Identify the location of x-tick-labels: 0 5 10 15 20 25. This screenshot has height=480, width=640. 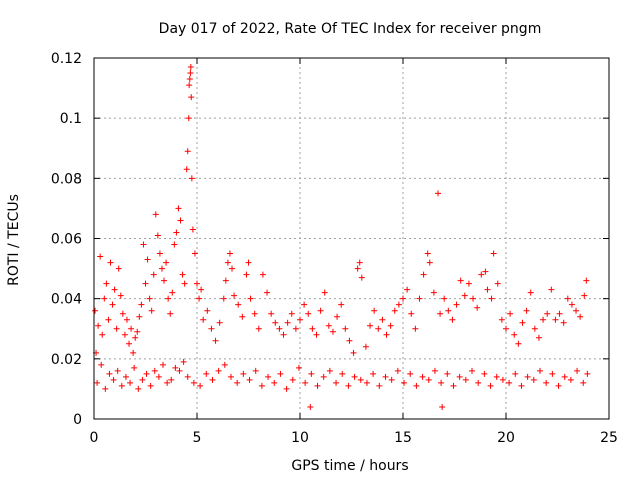
(354, 438).